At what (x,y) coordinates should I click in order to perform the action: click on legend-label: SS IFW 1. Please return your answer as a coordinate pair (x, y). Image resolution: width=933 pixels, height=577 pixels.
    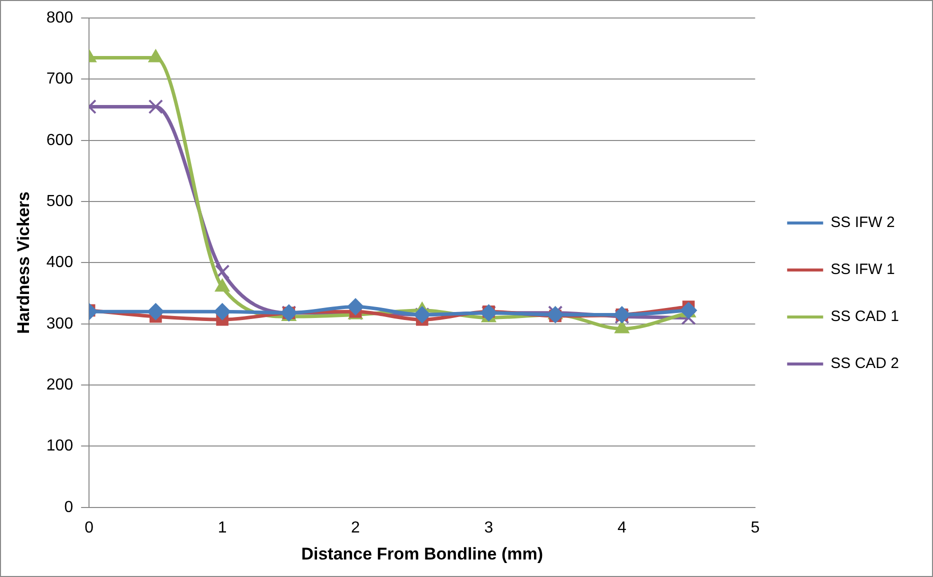
    Looking at the image, I should click on (862, 269).